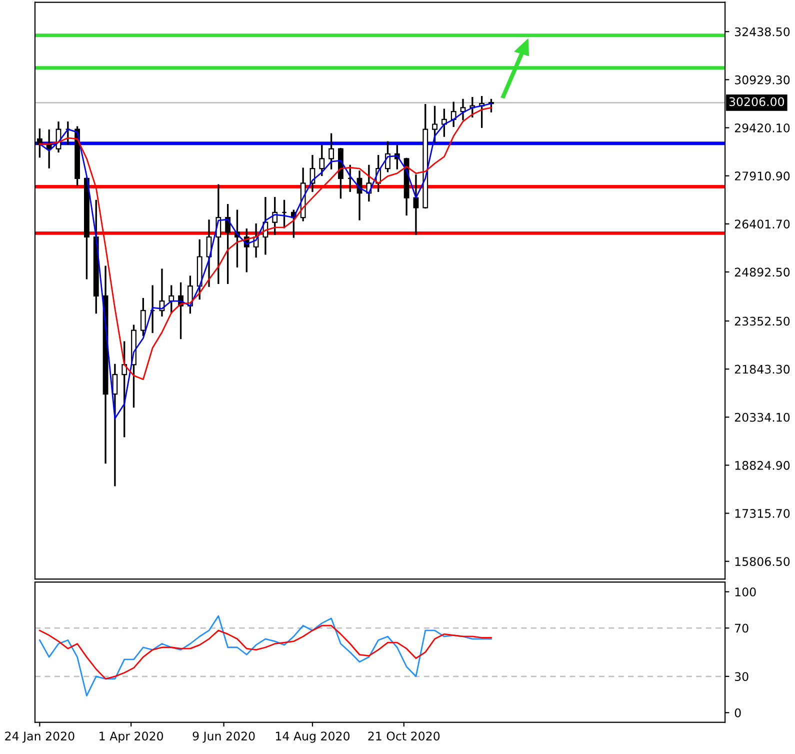 This screenshot has height=754, width=795. I want to click on y-tick-label: 20334.10, so click(762, 417).